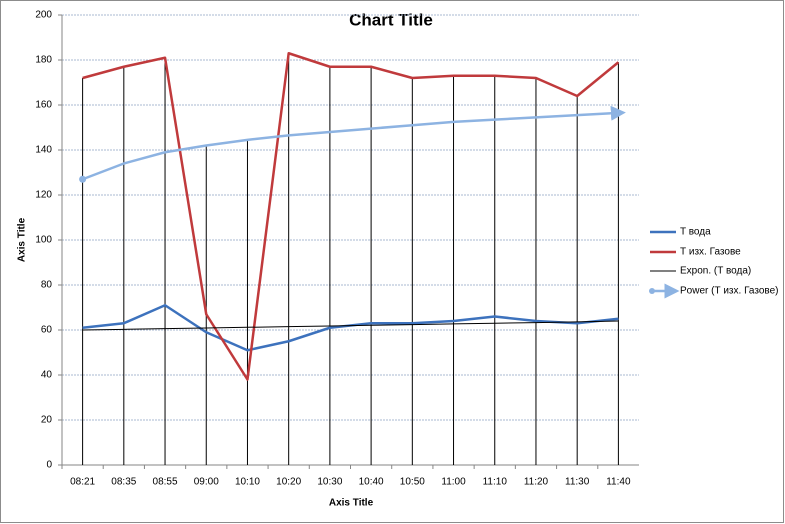 Image resolution: width=785 pixels, height=524 pixels. I want to click on x-tick-label: 11:00, so click(453, 482).